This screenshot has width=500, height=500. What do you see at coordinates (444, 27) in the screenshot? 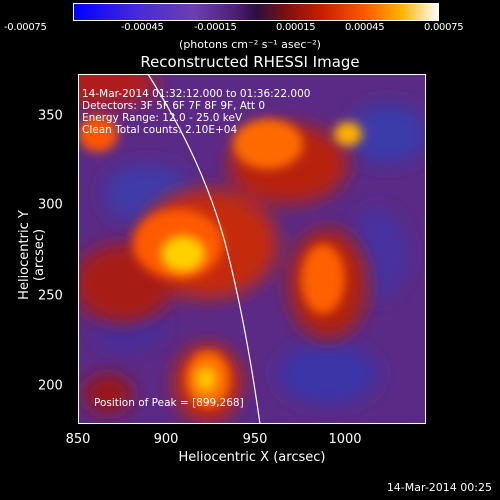
I see `colorbar-tick: 0.00075` at bounding box center [444, 27].